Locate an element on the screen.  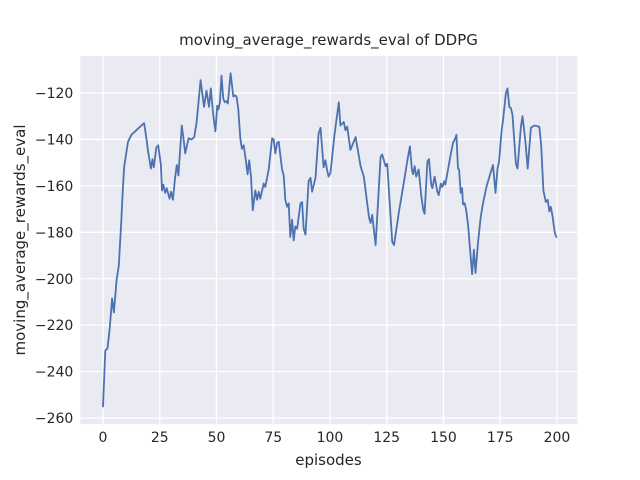
y-tick-label: −140 is located at coordinates (54, 140).